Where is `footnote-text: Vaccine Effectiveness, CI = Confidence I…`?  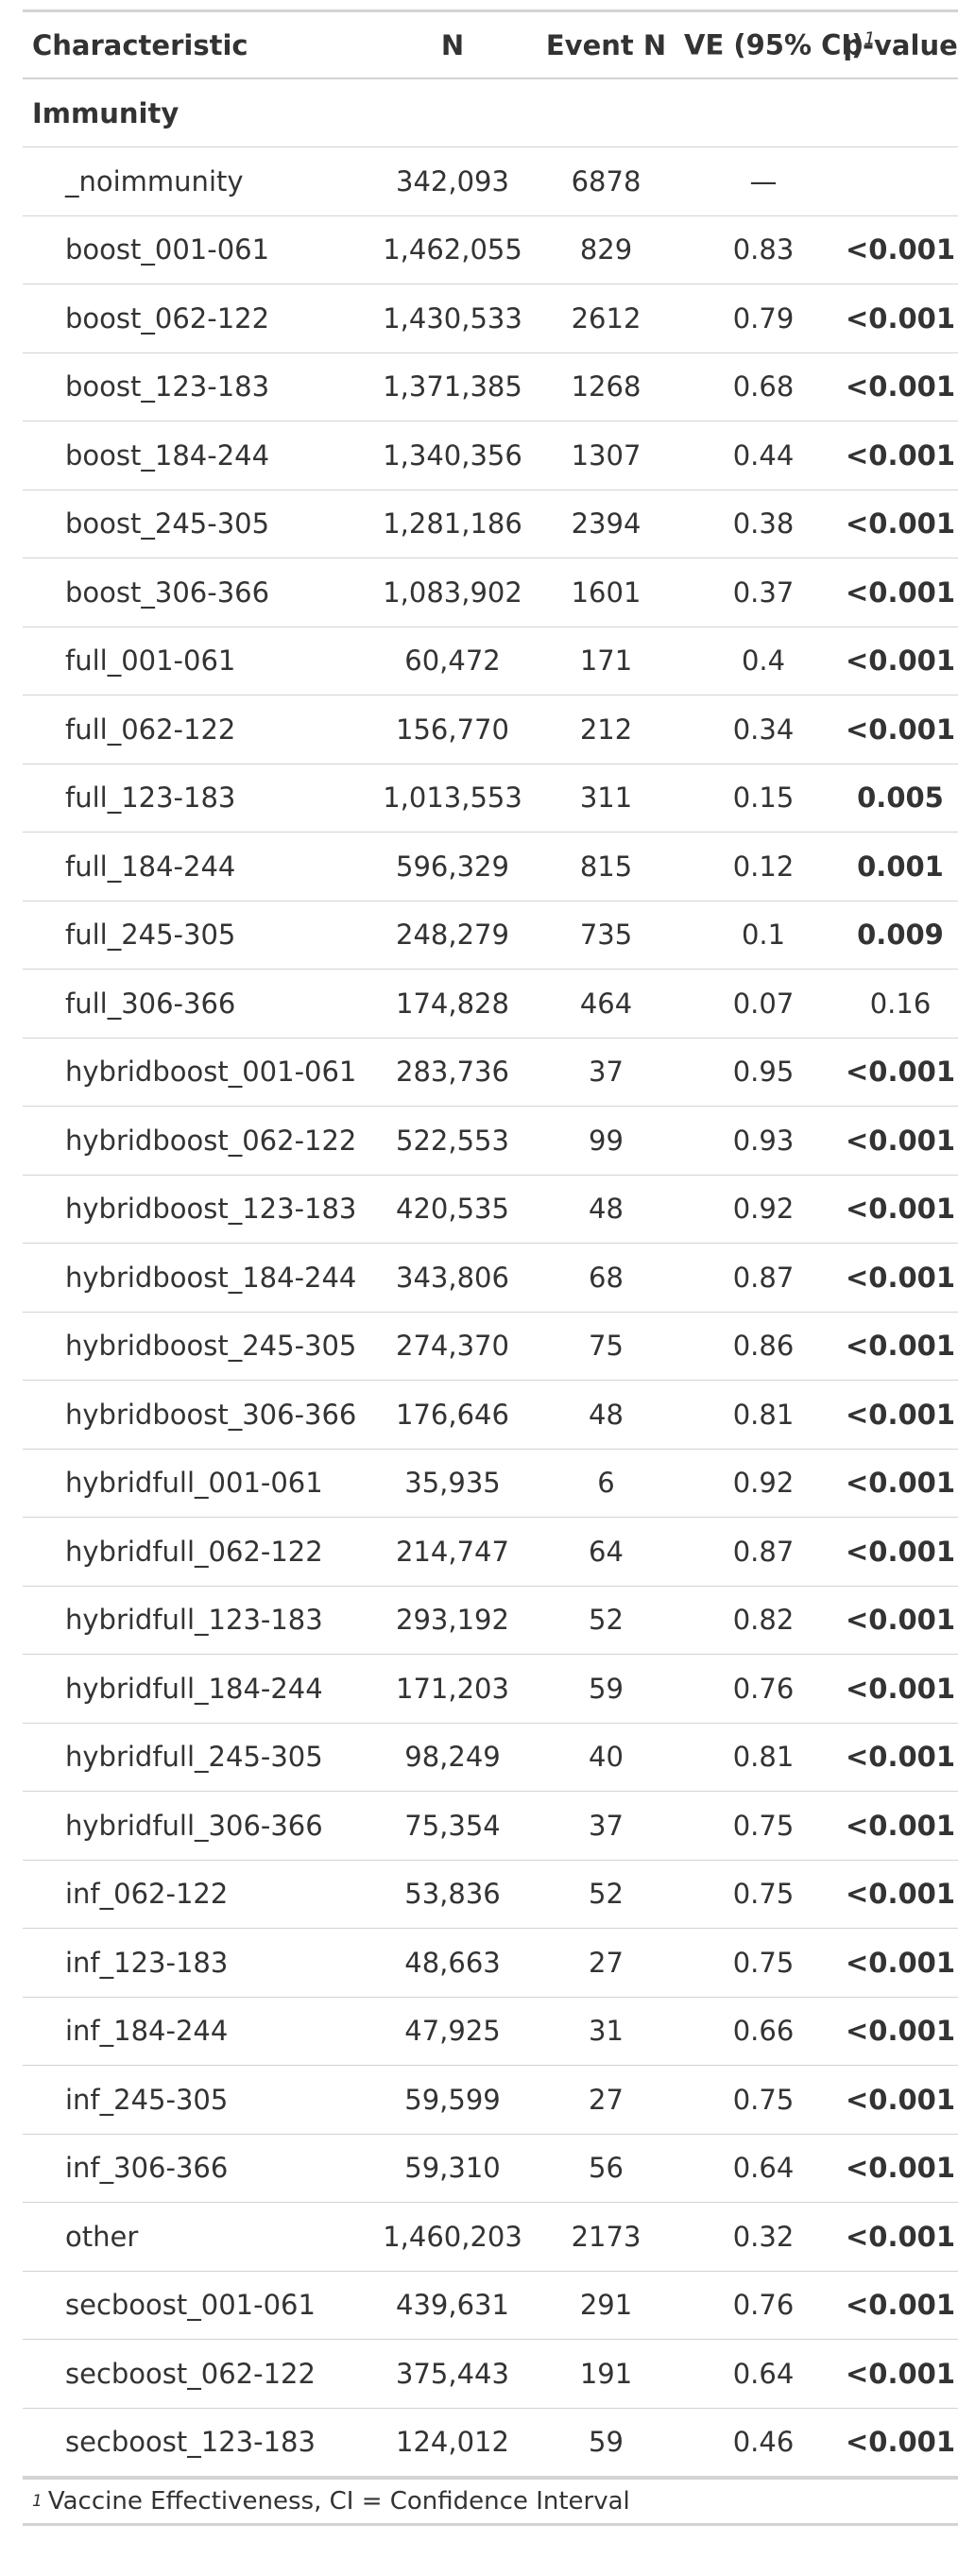 footnote-text: Vaccine Effectiveness, CI = Confidence I… is located at coordinates (338, 2501).